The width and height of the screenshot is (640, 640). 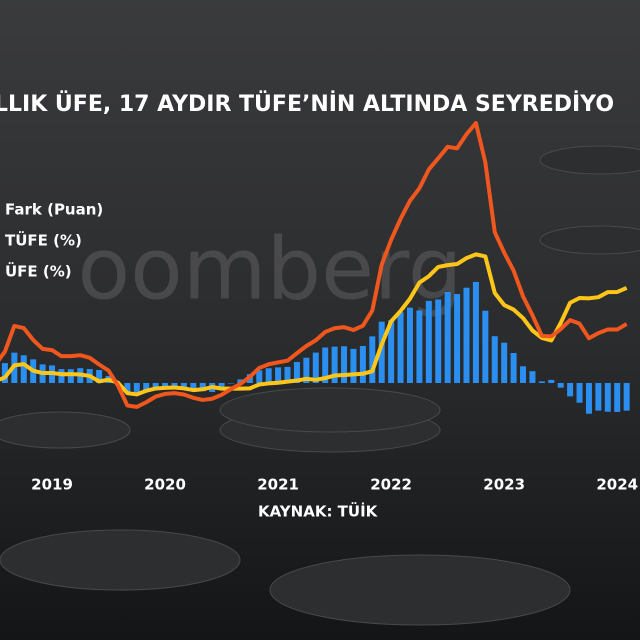 I want to click on x-tick-label: 2024, so click(x=617, y=485).